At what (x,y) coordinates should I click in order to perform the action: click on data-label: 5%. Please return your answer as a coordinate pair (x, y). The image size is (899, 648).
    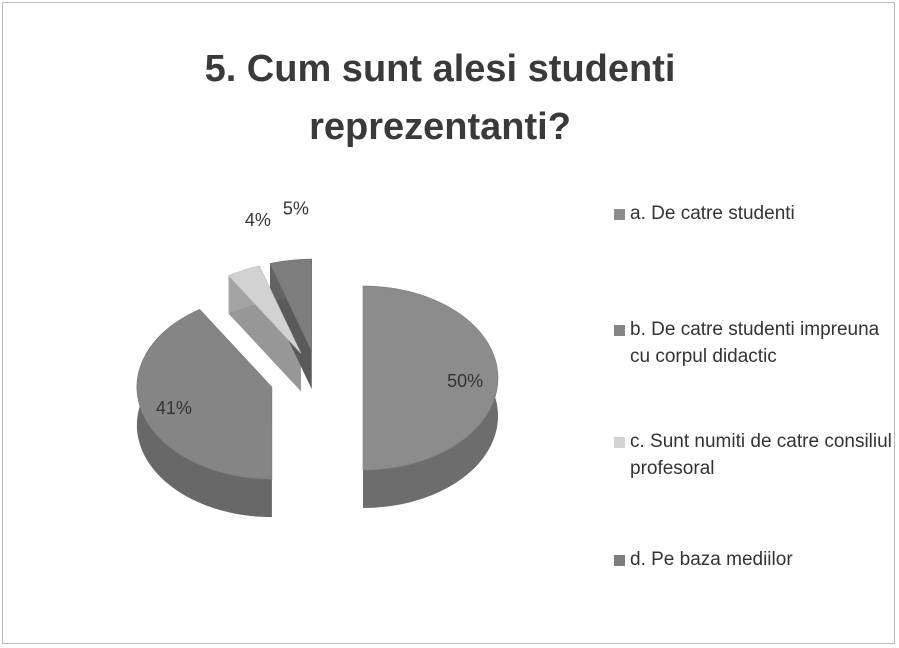
    Looking at the image, I should click on (296, 208).